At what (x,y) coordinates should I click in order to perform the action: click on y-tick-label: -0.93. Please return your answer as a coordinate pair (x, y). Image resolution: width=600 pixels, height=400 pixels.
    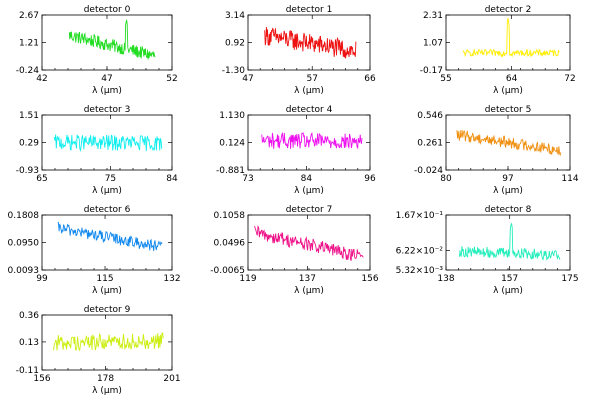
    Looking at the image, I should click on (27, 171).